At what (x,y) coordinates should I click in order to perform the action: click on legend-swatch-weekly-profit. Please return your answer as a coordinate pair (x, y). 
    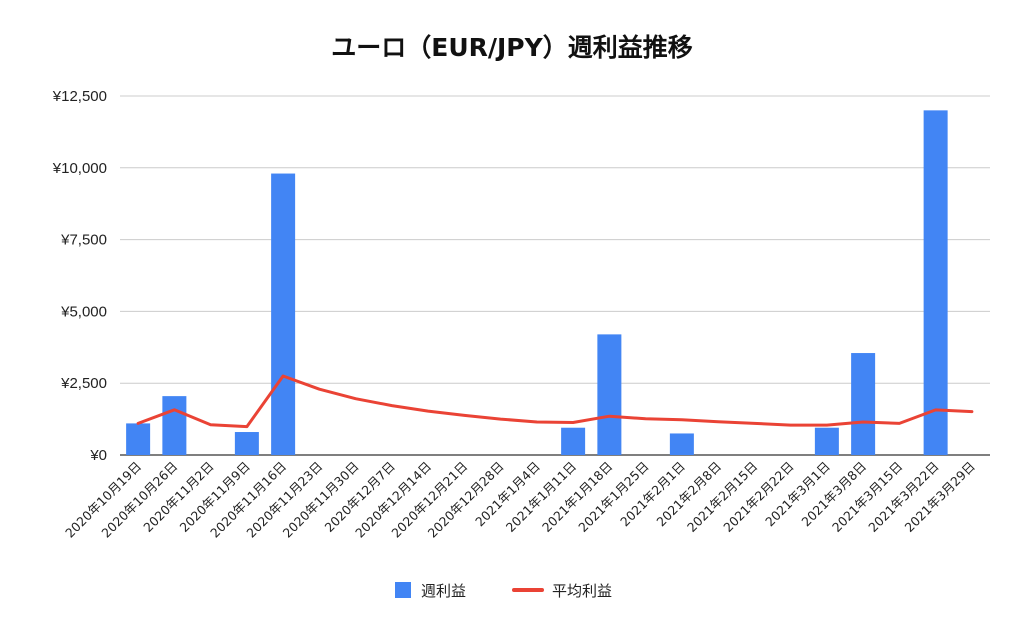
    Looking at the image, I should click on (403, 590).